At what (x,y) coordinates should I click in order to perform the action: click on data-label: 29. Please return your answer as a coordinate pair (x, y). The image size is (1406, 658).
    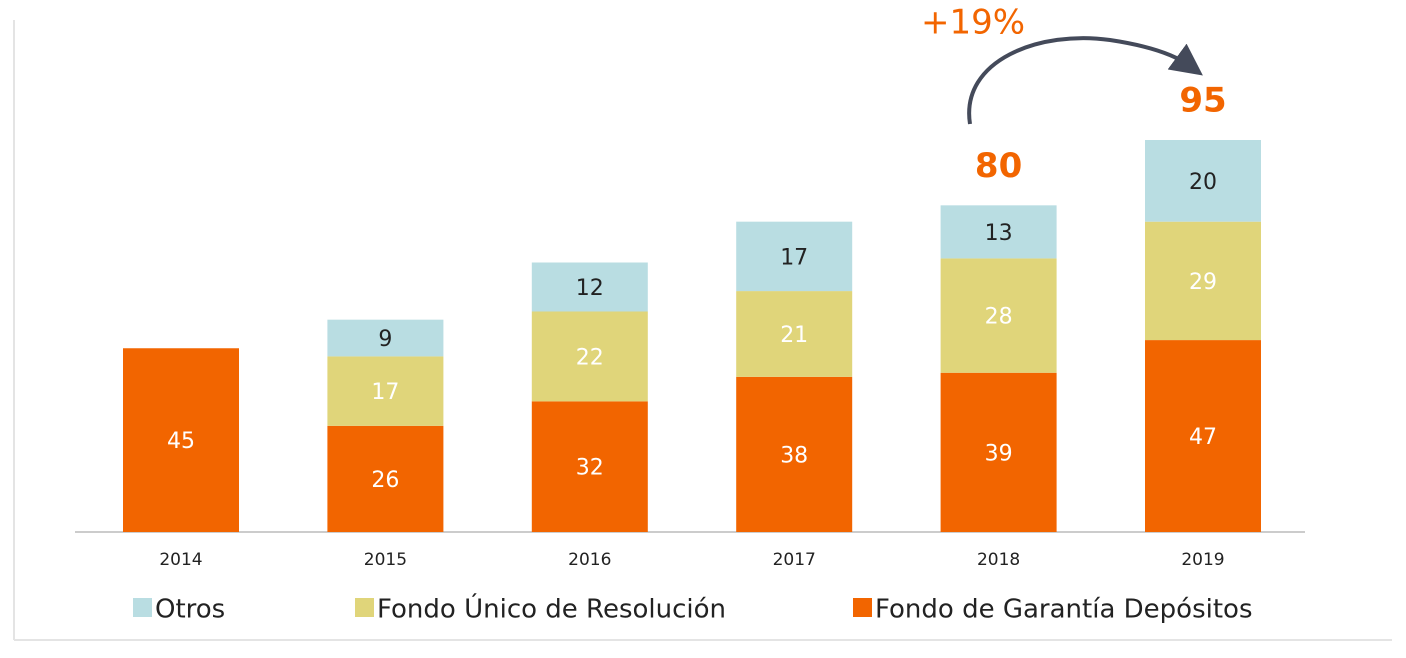
    Looking at the image, I should click on (1203, 282).